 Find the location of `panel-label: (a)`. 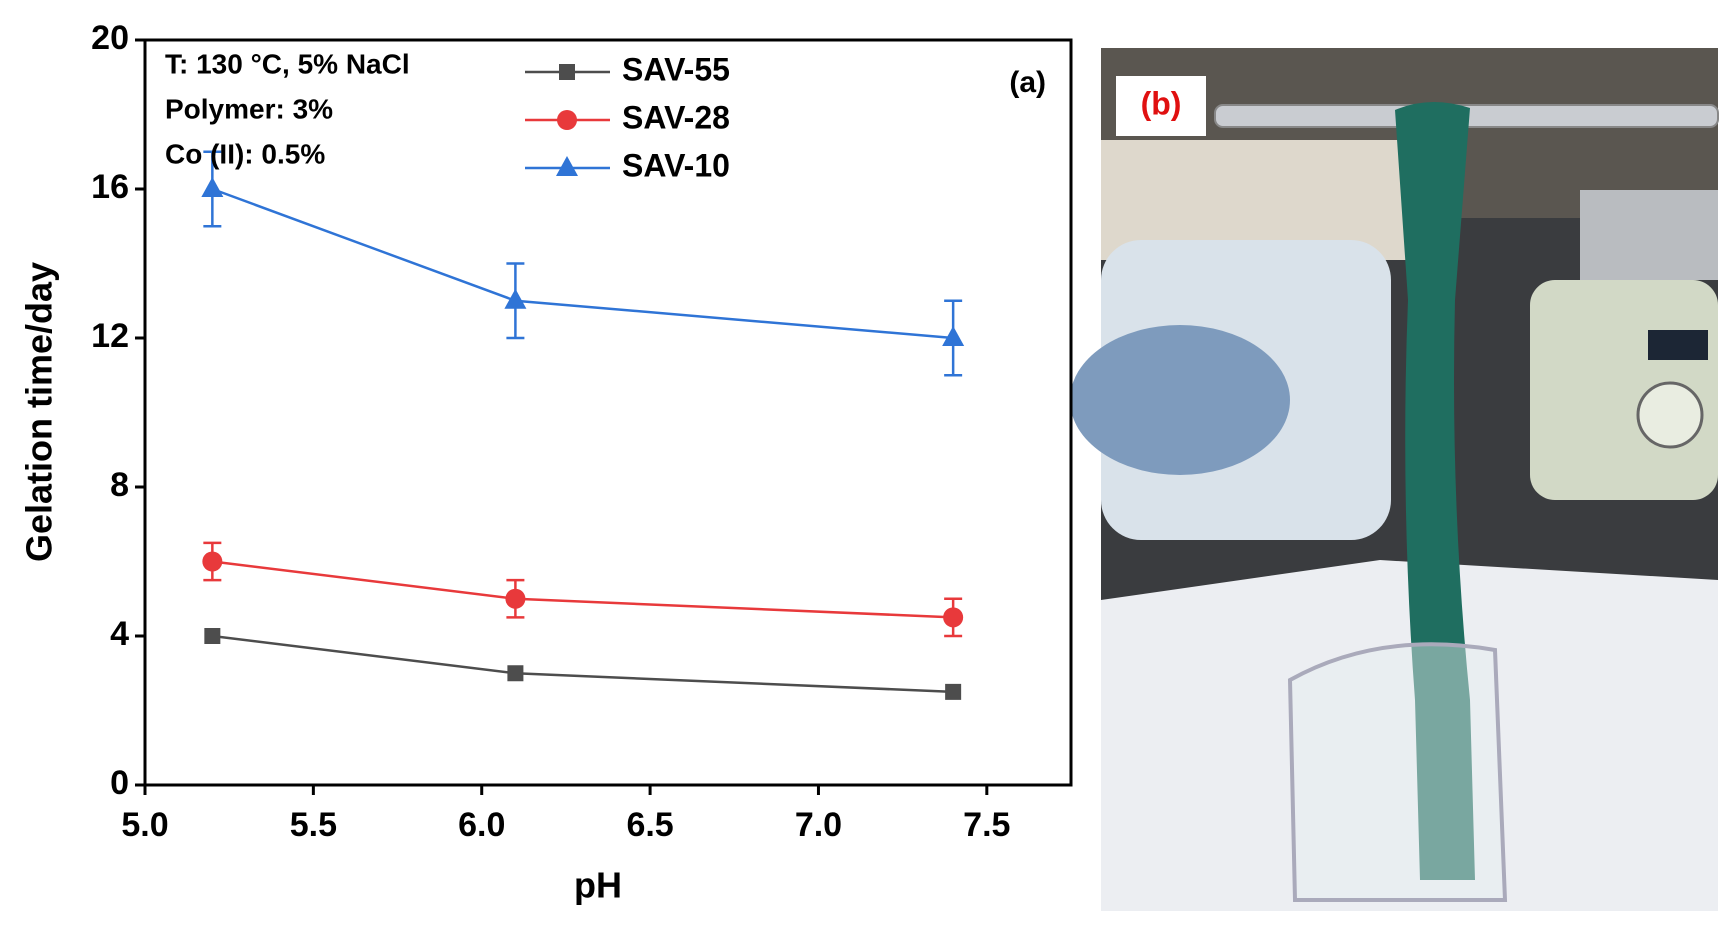

panel-label: (a) is located at coordinates (1027, 82).